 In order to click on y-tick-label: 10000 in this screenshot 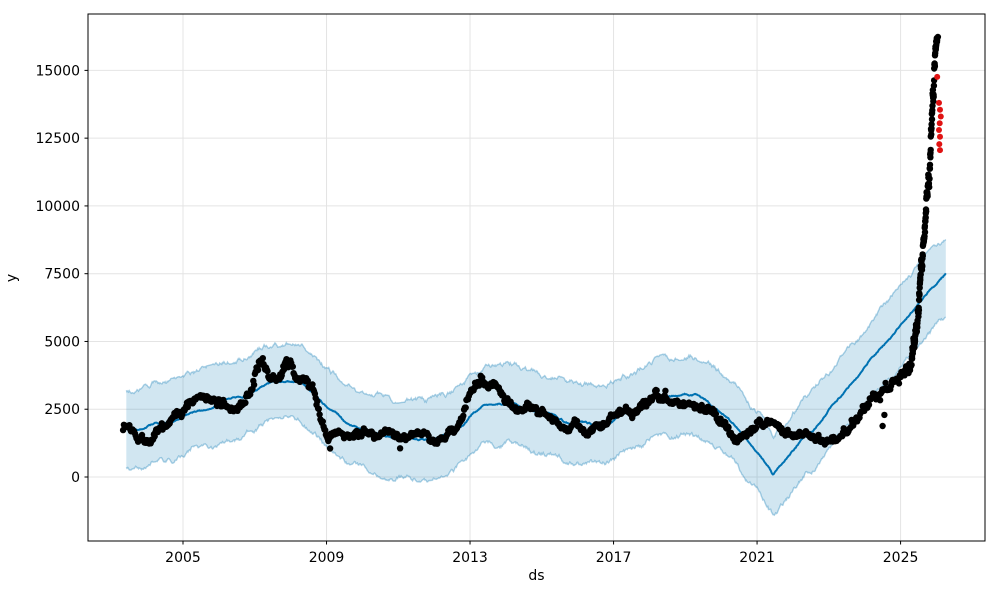, I will do `click(57, 207)`.